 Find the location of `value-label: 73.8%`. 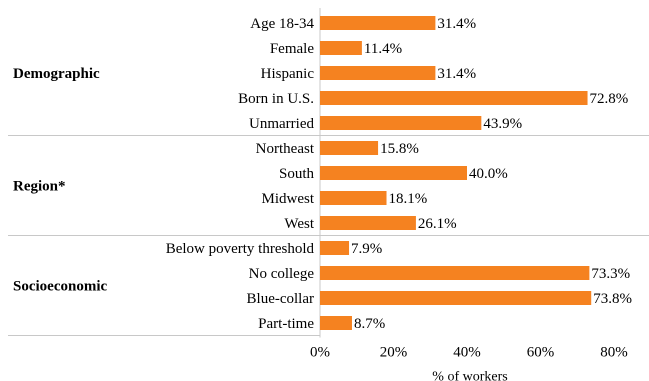

value-label: 73.8% is located at coordinates (612, 299).